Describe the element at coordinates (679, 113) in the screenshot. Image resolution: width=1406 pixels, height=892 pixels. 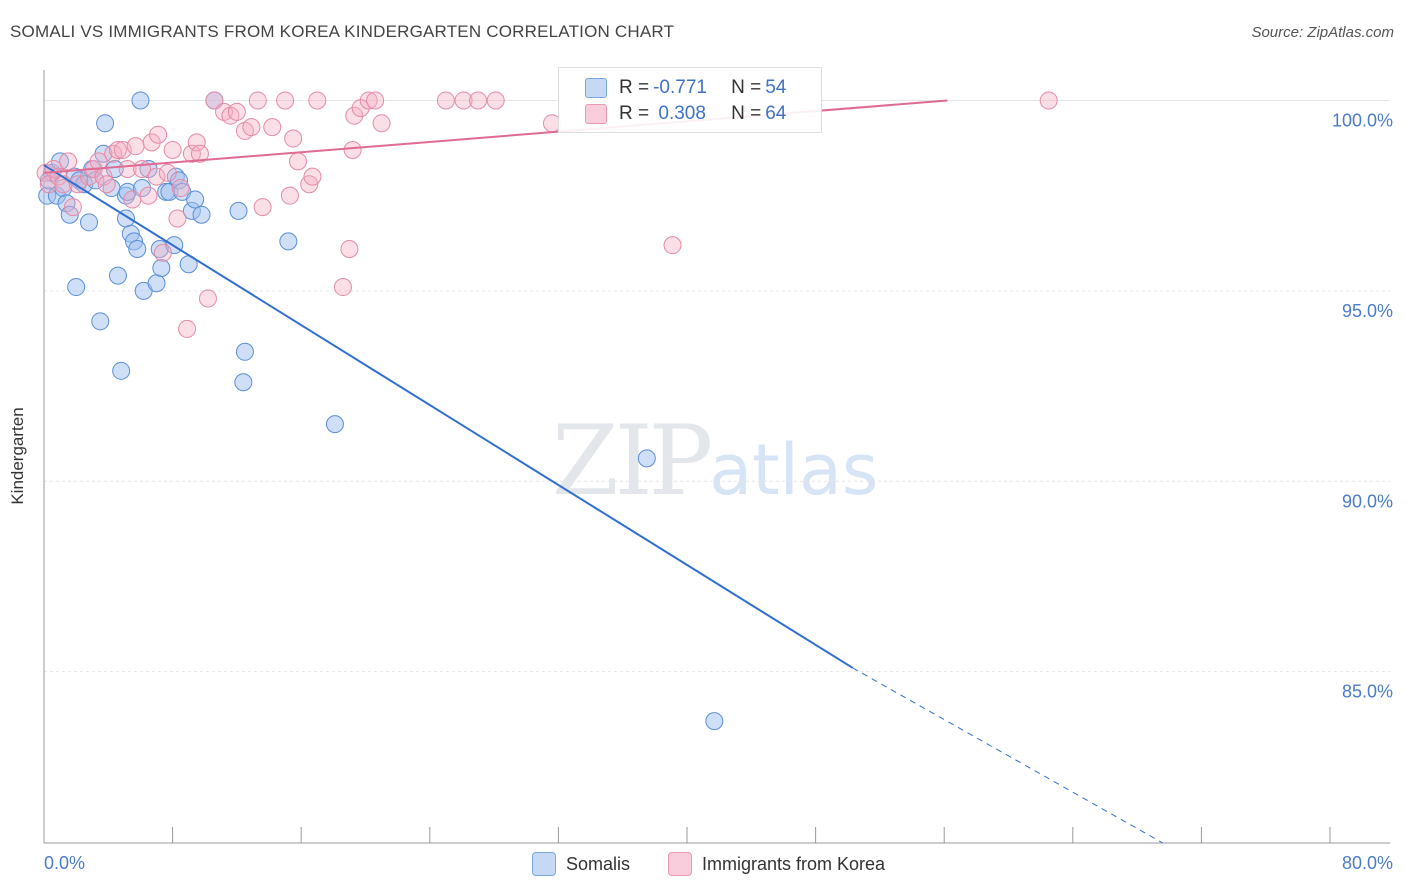
I see `legend-r-value: 0.308` at that location.